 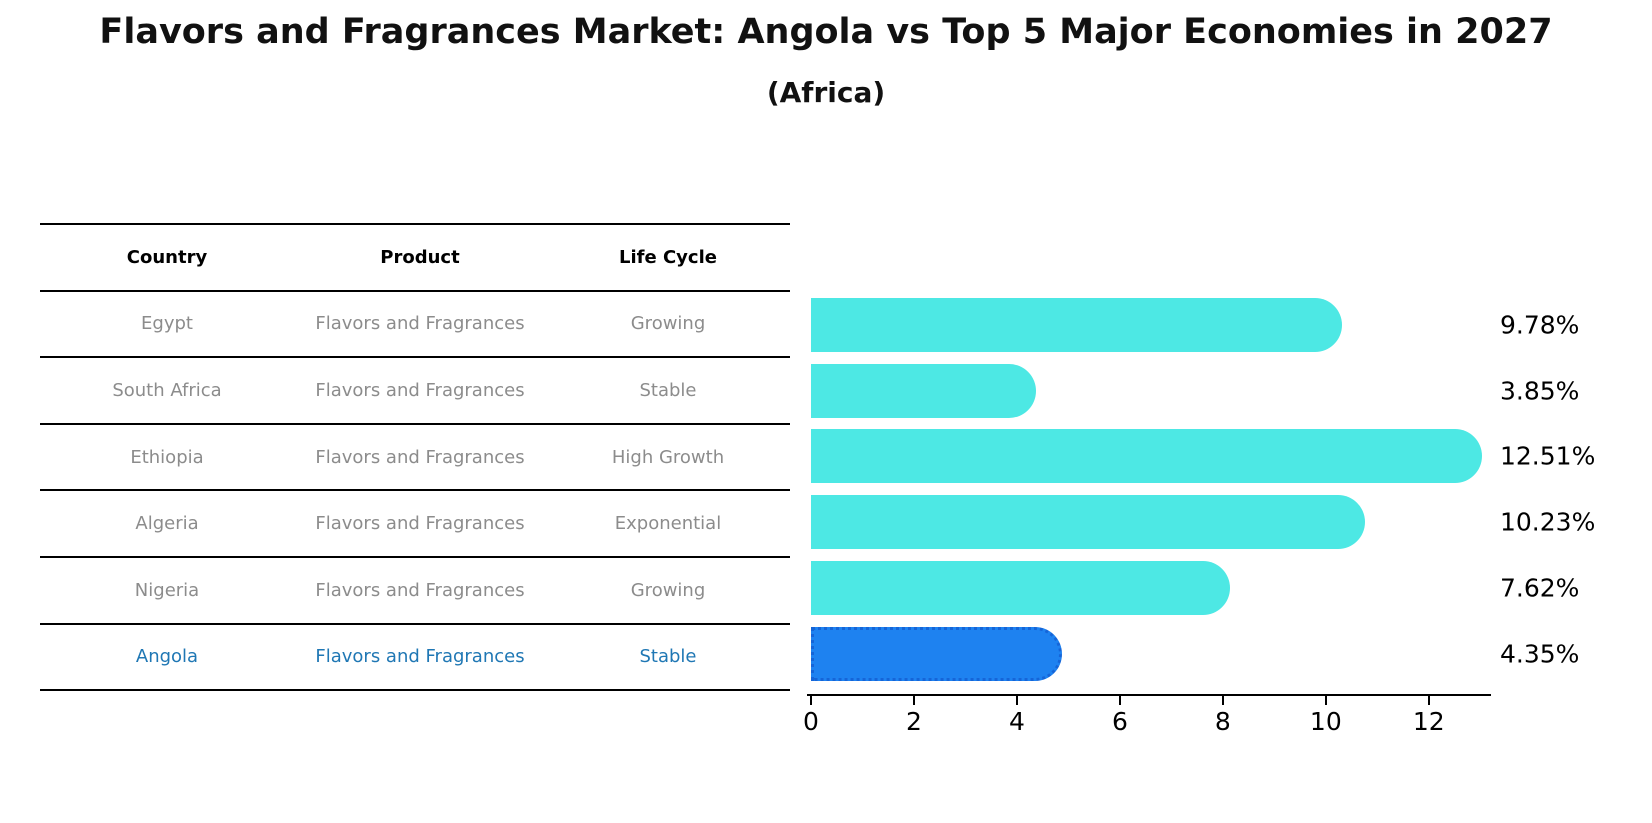 I want to click on bar-algeria, so click(x=1088, y=522).